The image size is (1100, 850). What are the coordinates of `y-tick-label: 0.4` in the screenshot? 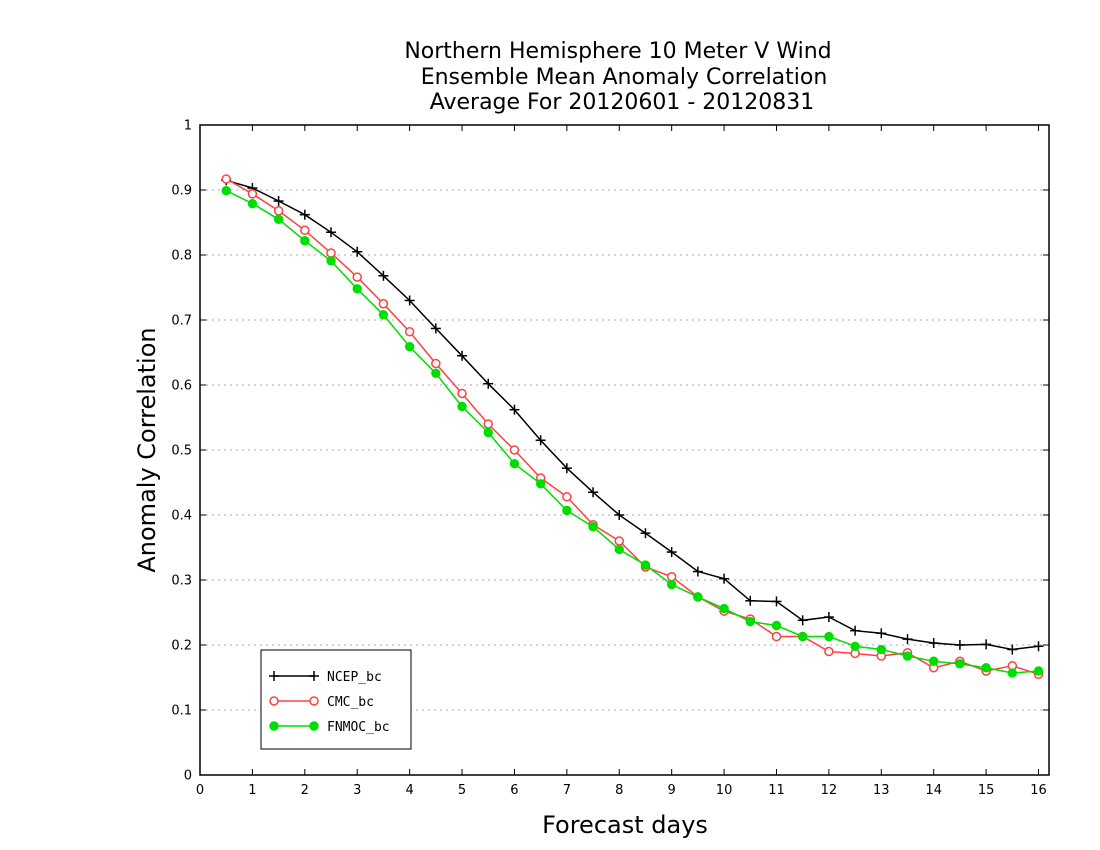 It's located at (181, 516).